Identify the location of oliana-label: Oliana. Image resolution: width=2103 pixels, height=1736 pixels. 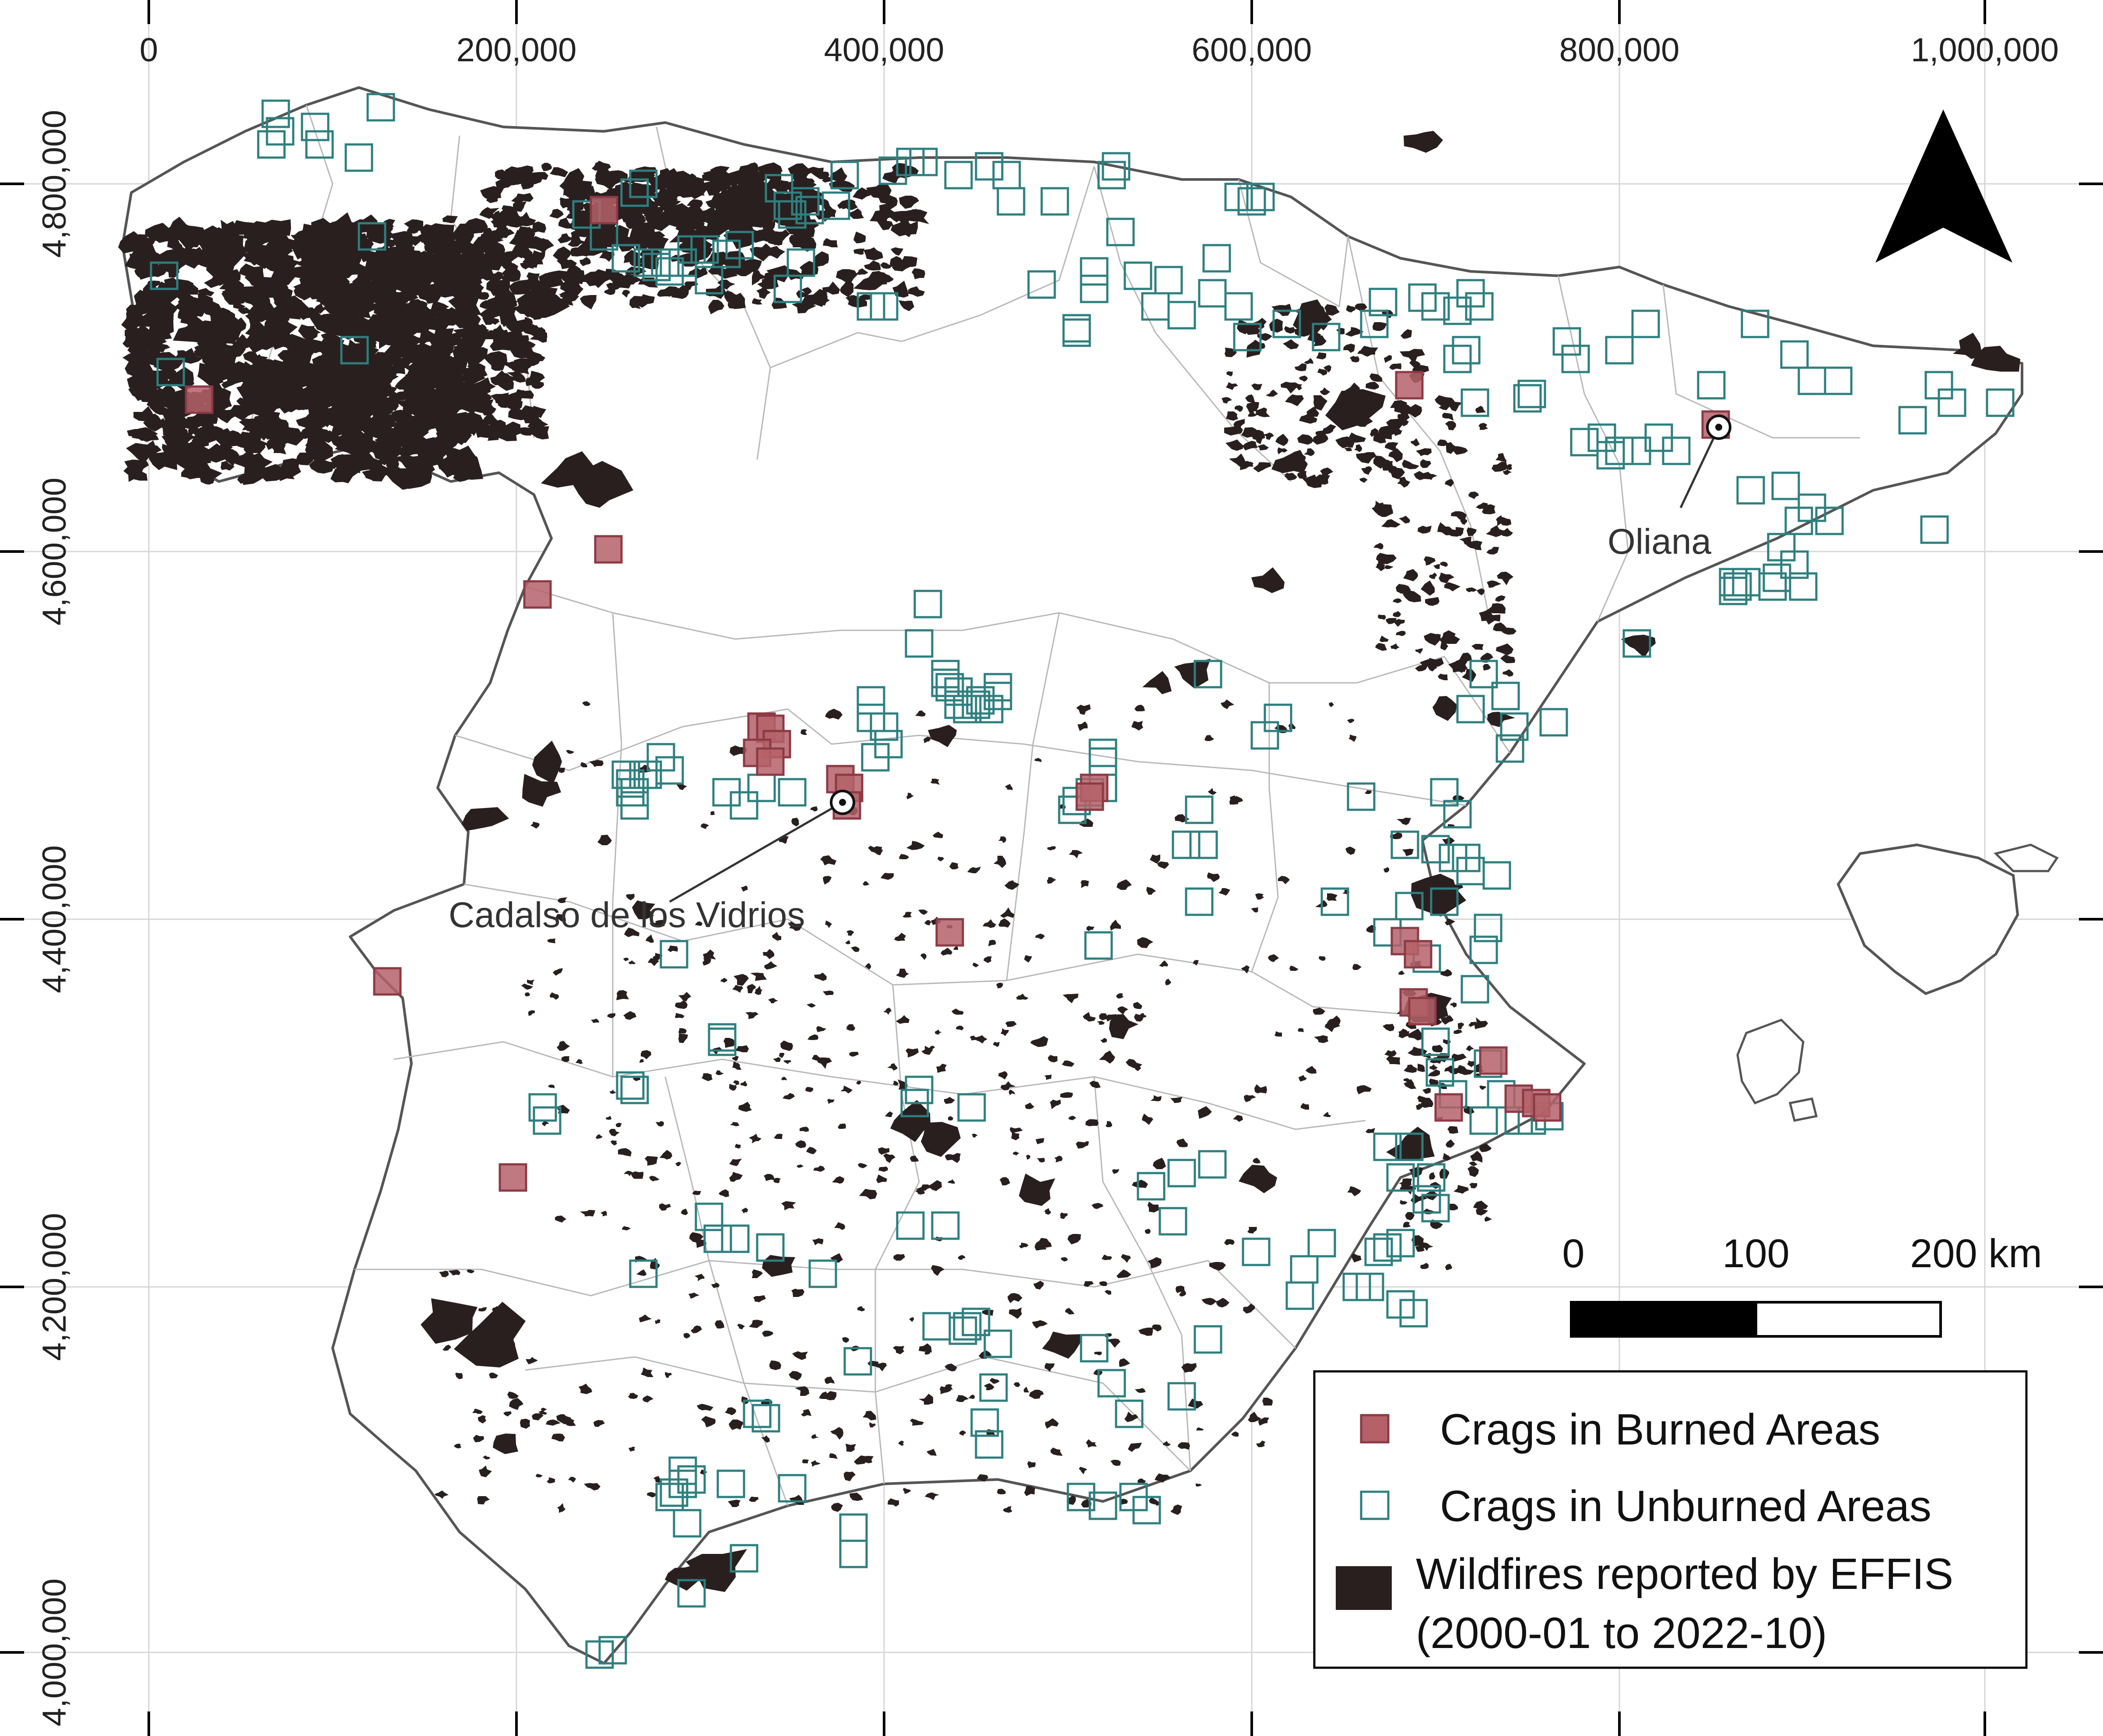
(1659, 542).